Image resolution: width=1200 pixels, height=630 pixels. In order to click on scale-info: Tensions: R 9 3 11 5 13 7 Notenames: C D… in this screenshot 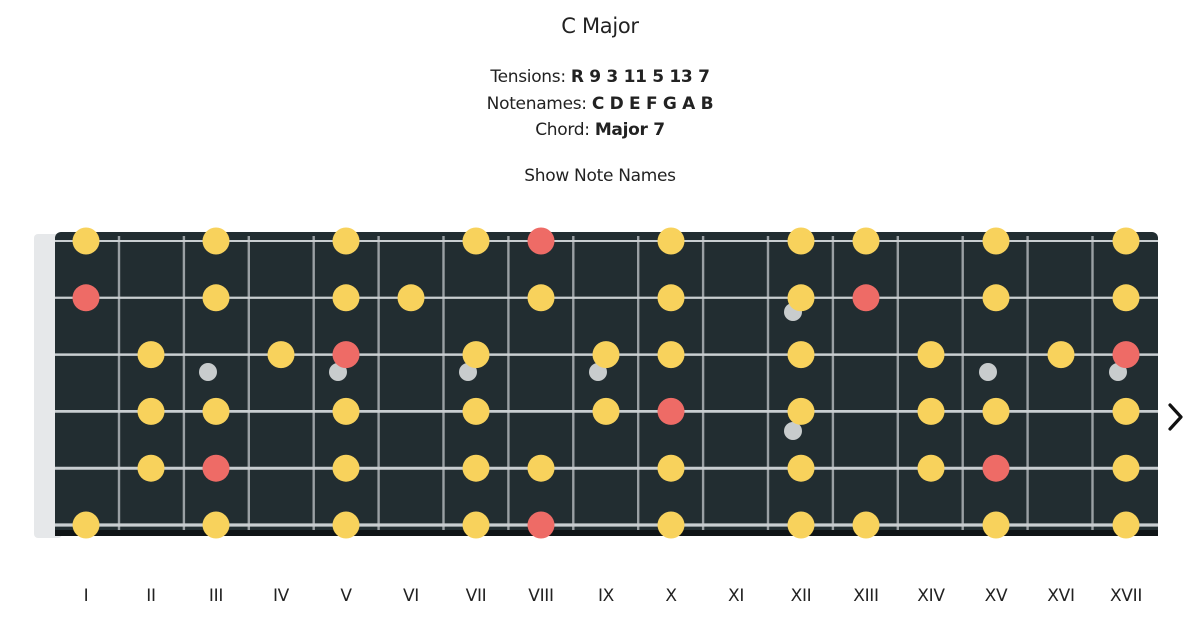, I will do `click(600, 104)`.